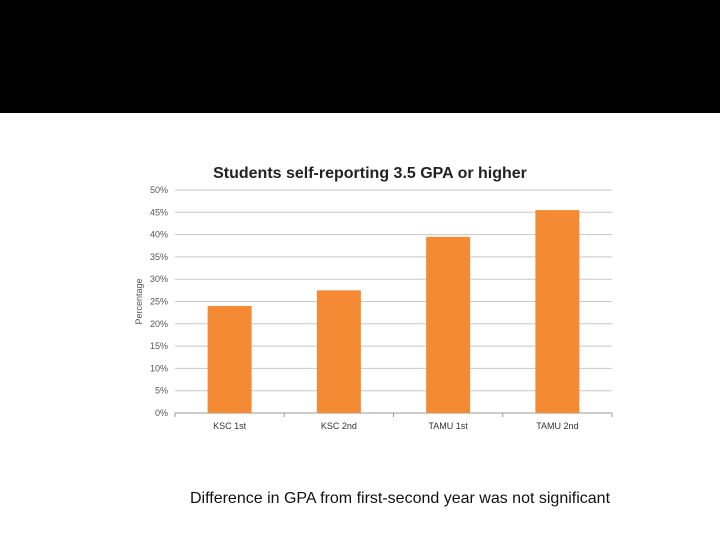 The width and height of the screenshot is (720, 540). Describe the element at coordinates (159, 212) in the screenshot. I see `y-tick-label: 45%` at that location.